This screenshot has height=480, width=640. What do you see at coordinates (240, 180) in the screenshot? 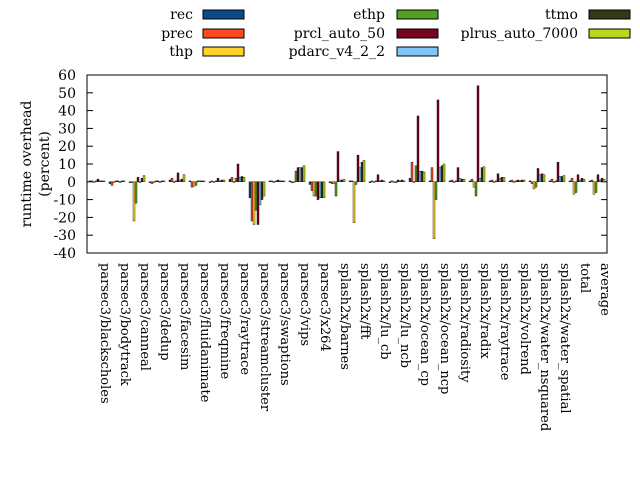
I see `bar-pdarc-v4-2-2-parsec3-raytrace` at bounding box center [240, 180].